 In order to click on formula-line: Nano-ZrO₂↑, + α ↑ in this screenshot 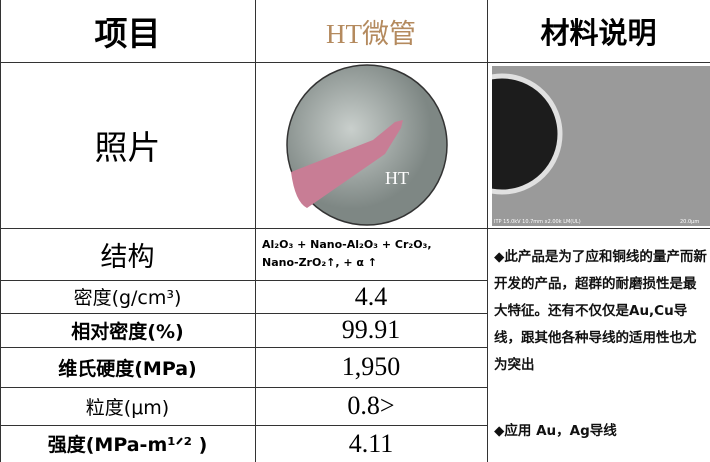, I will do `click(320, 262)`.